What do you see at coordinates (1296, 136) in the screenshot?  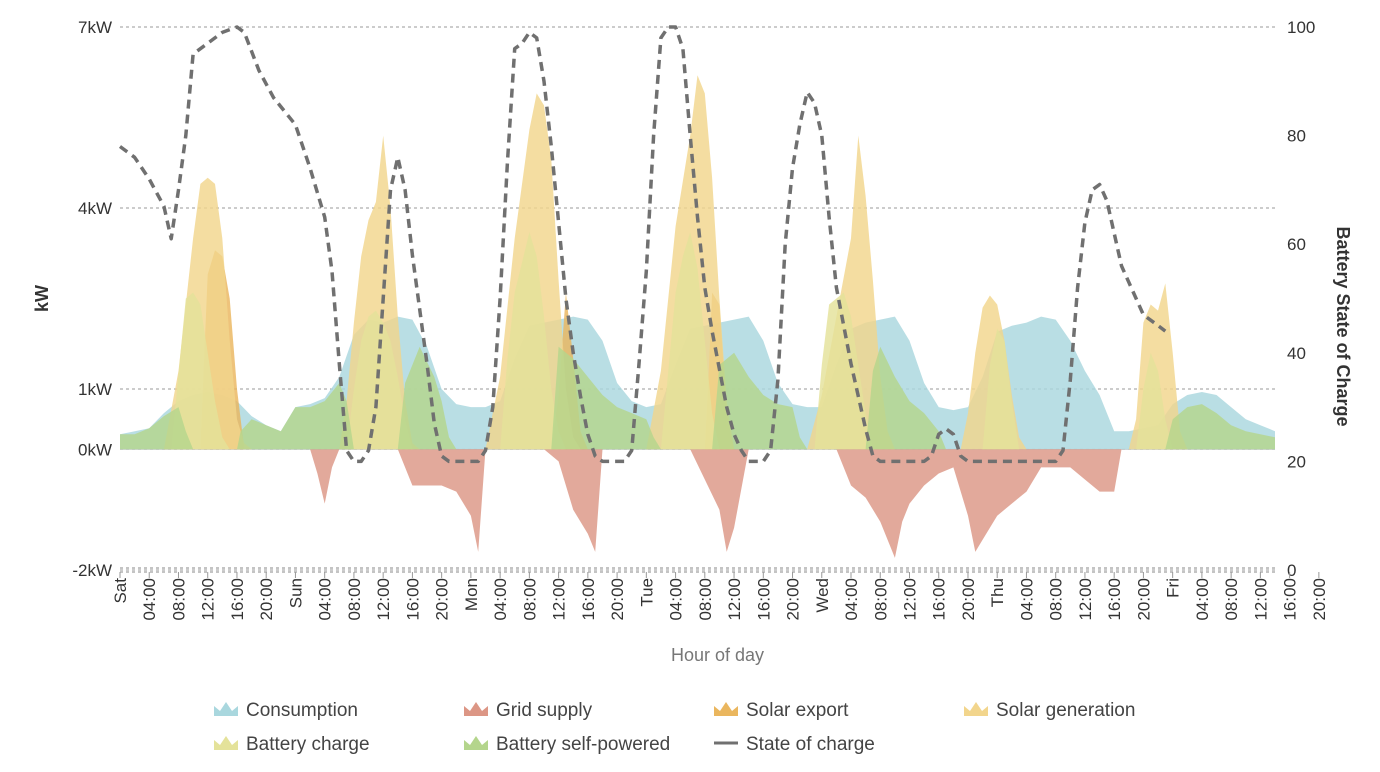 I see `y2-tick-label: 80` at bounding box center [1296, 136].